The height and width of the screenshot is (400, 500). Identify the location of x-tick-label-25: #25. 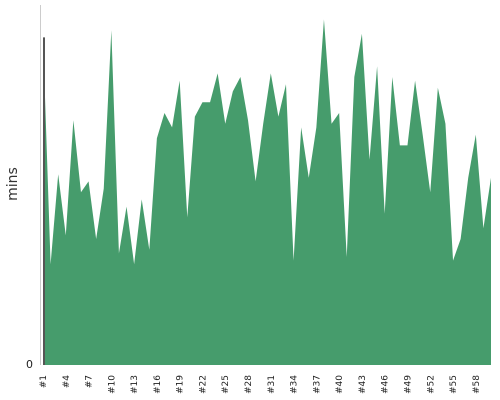
(226, 384).